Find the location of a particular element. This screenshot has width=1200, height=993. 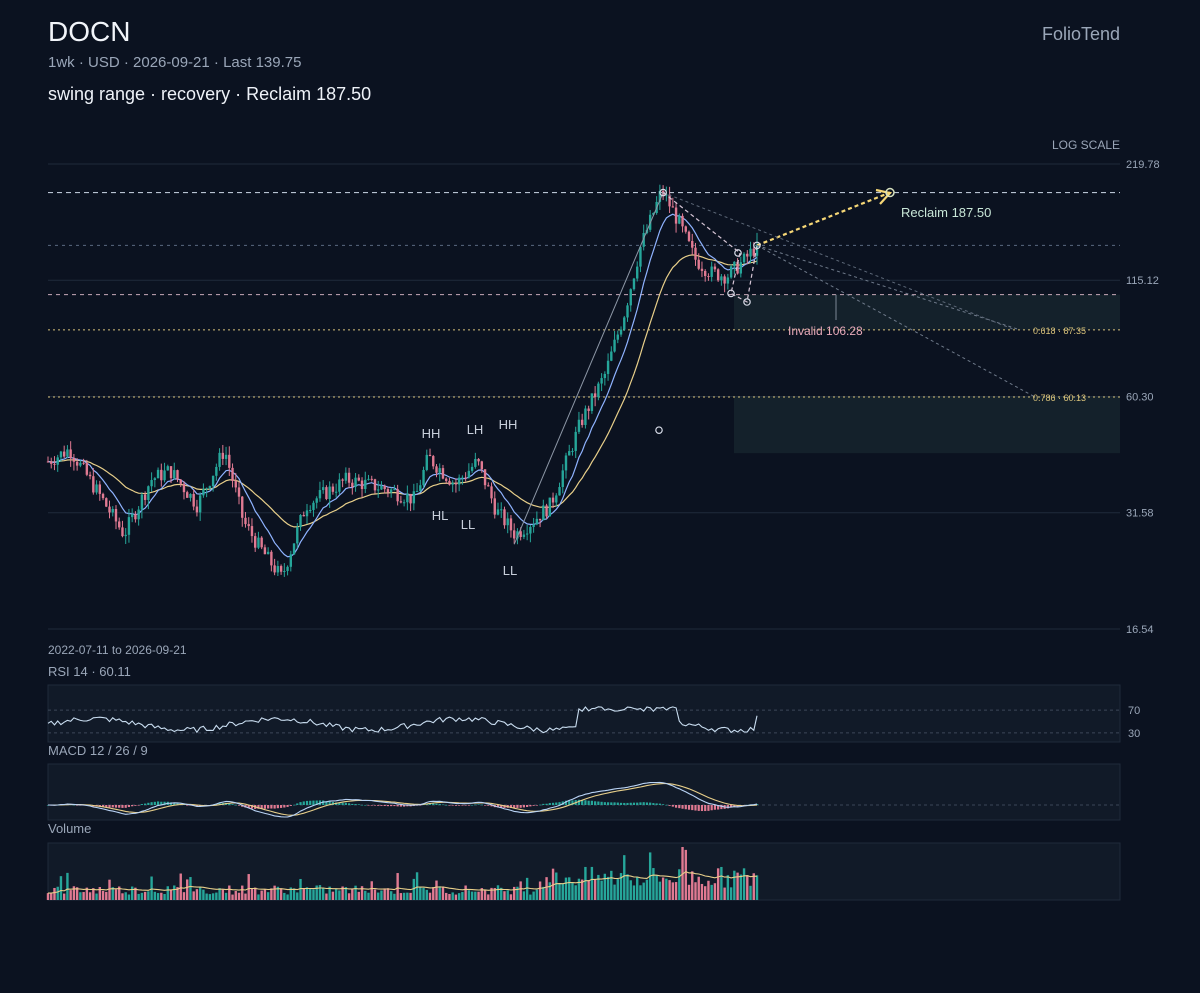

volume-ma-line is located at coordinates (403, 882).